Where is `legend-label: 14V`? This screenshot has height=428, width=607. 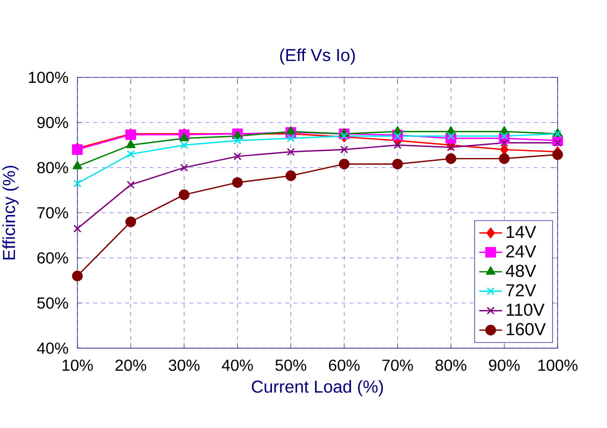
legend-label: 14V is located at coordinates (521, 232).